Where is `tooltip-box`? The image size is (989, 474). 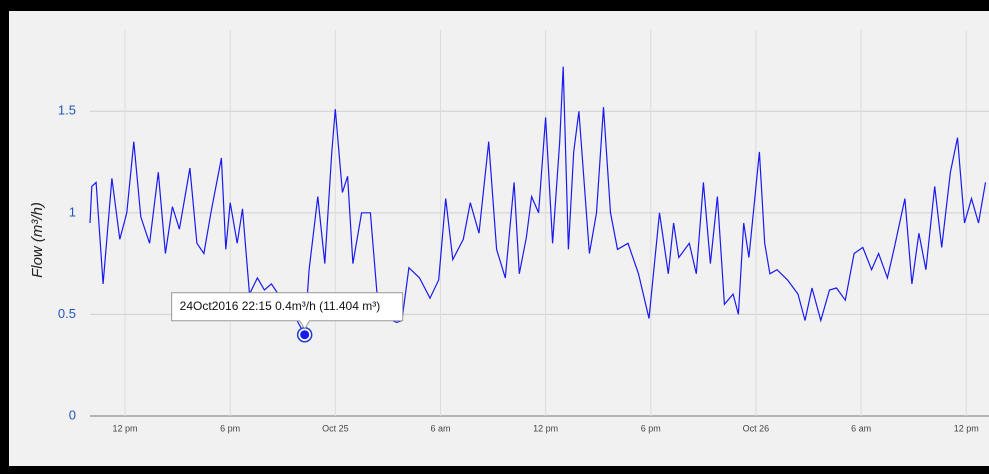
tooltip-box is located at coordinates (287, 311).